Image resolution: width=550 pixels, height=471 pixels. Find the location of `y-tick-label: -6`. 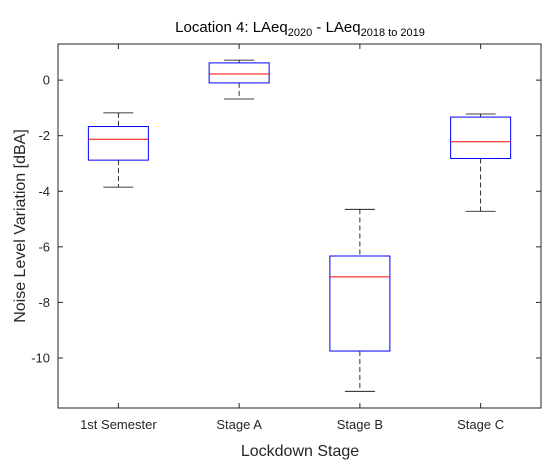

y-tick-label: -6 is located at coordinates (44, 246).